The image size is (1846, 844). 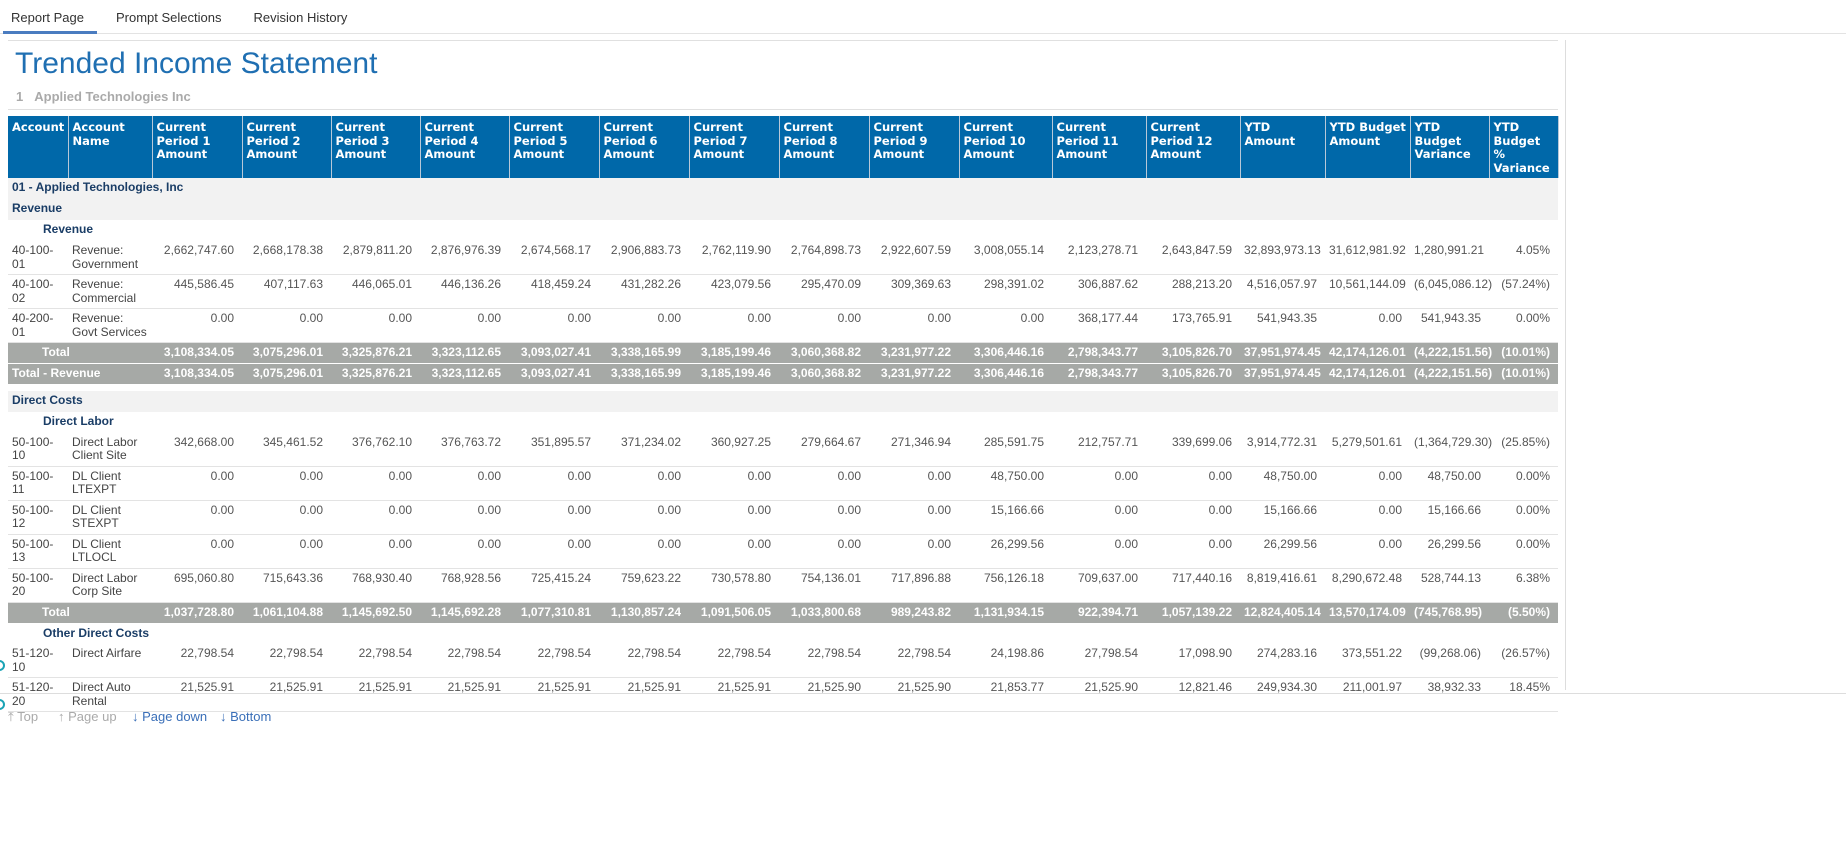 What do you see at coordinates (554, 585) in the screenshot?
I see `amount-cell: 725,415.24` at bounding box center [554, 585].